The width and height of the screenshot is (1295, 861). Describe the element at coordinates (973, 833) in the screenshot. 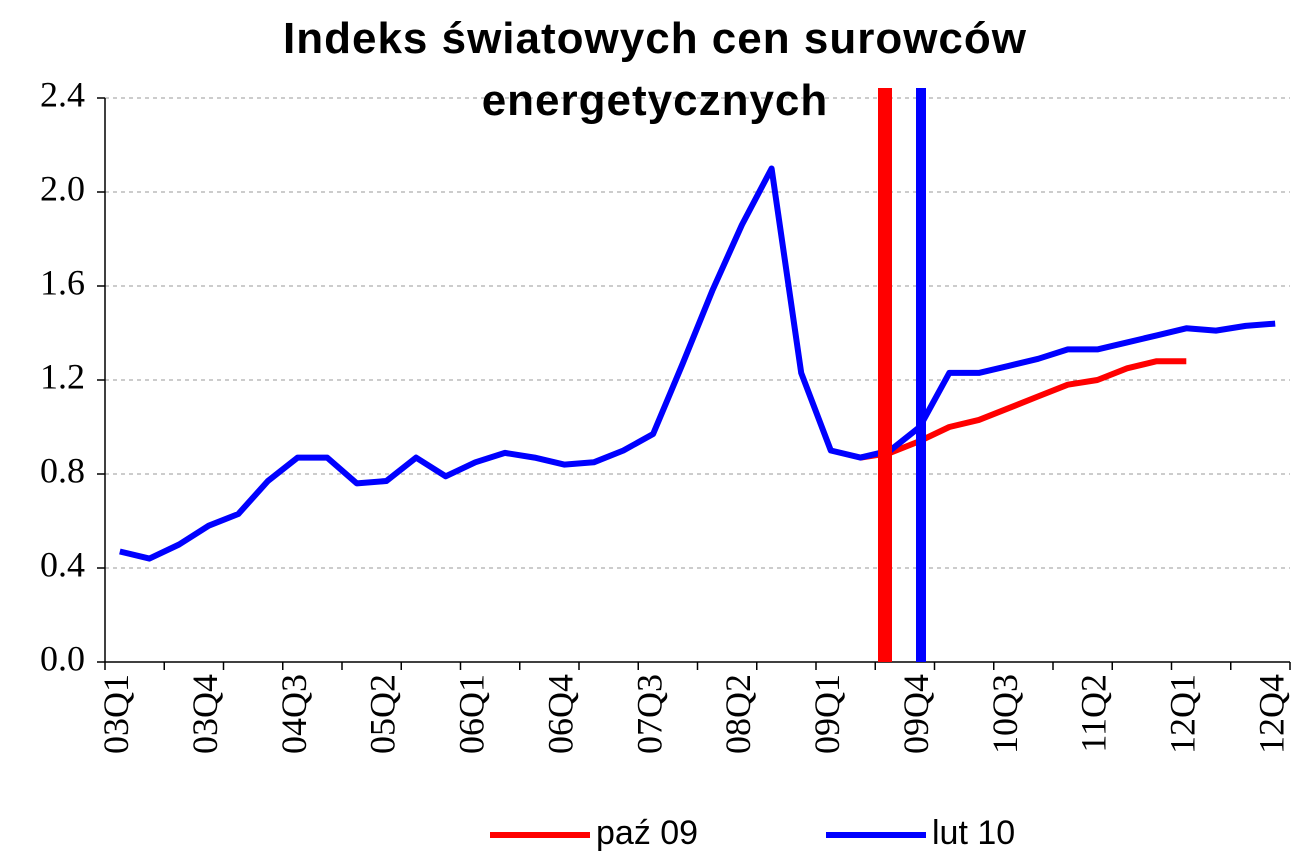

I see `legend-label: lut 10` at that location.